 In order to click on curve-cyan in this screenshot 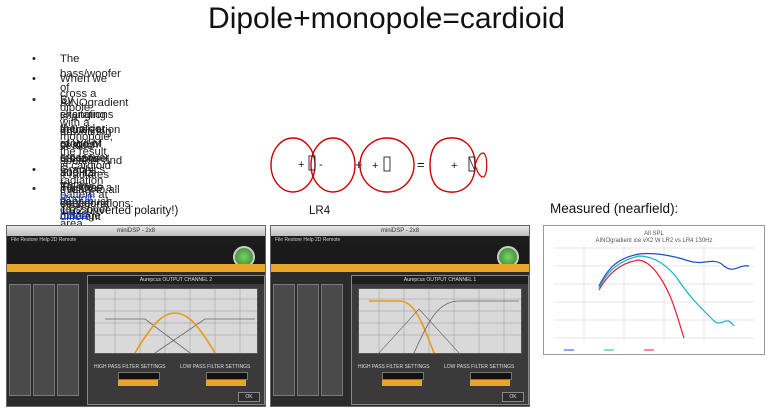, I will do `click(666, 291)`.